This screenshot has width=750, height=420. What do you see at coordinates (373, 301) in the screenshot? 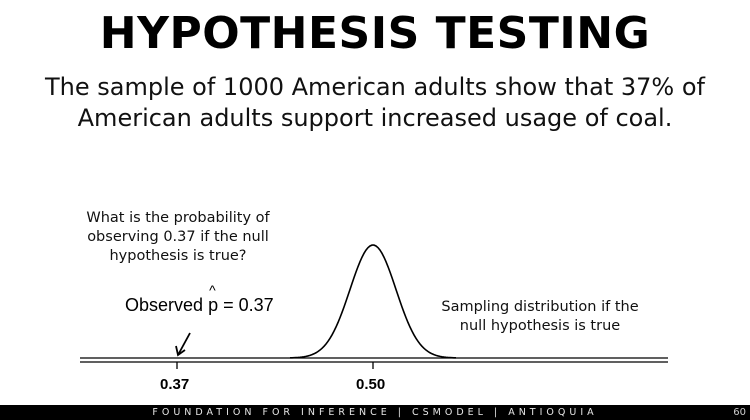
I see `normal-curve` at bounding box center [373, 301].